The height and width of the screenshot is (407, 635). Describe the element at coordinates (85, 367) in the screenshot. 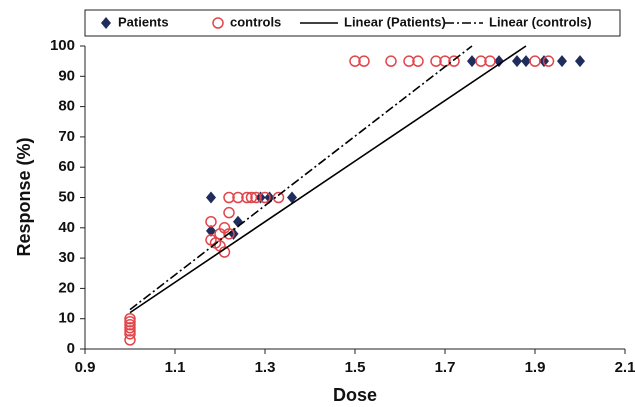

I see `x-tick-label: 0.9` at that location.